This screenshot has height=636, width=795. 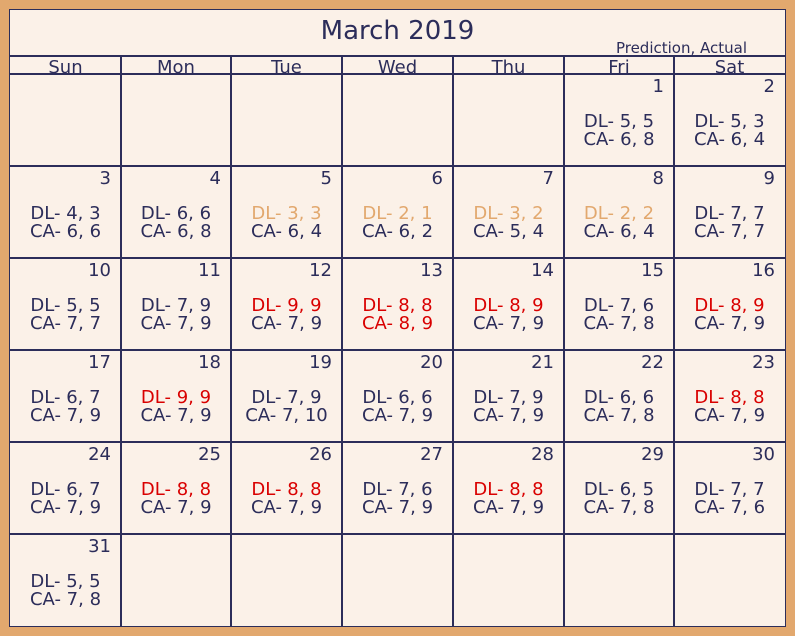 I want to click on day-cell: 4 DL- 6, 6 CA- 6, 8, so click(x=176, y=213).